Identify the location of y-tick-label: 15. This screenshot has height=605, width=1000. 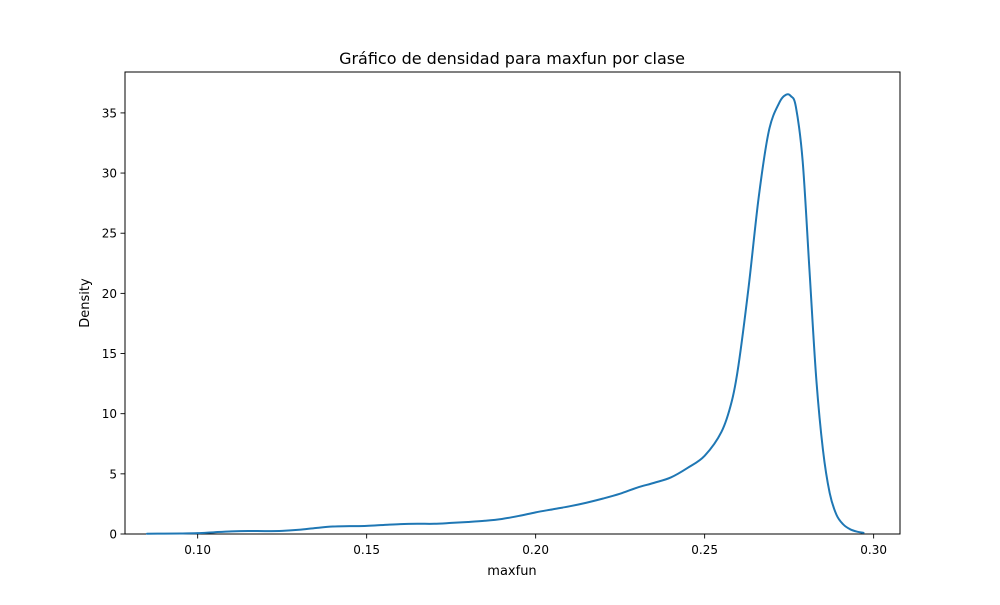
(109, 354).